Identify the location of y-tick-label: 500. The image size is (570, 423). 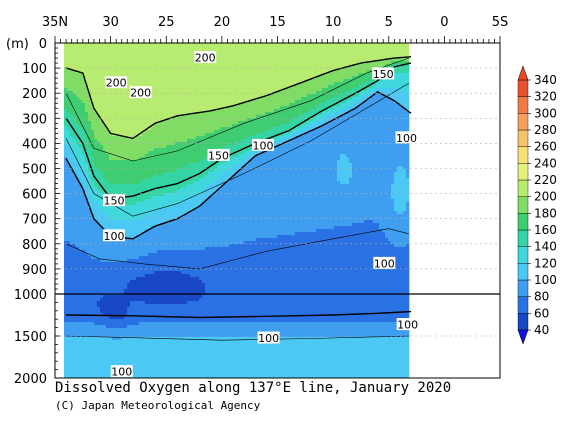
(34, 170).